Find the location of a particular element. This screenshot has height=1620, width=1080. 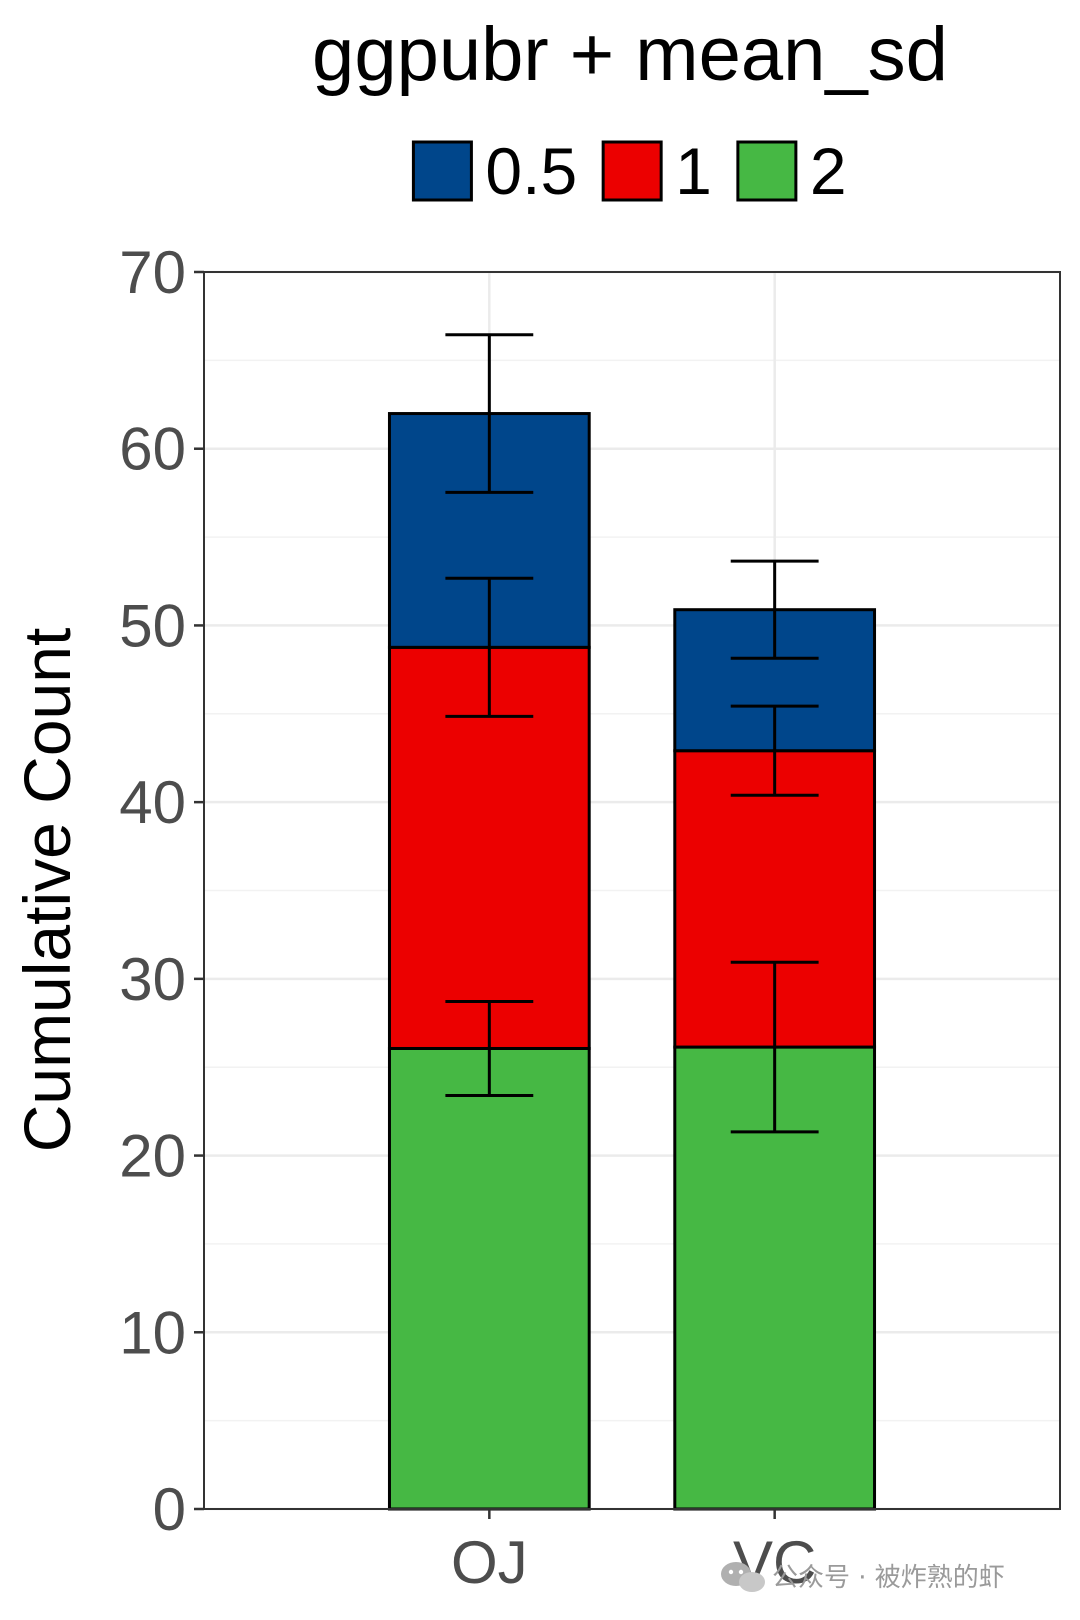

legend: 0.5 1 2 is located at coordinates (629, 171).